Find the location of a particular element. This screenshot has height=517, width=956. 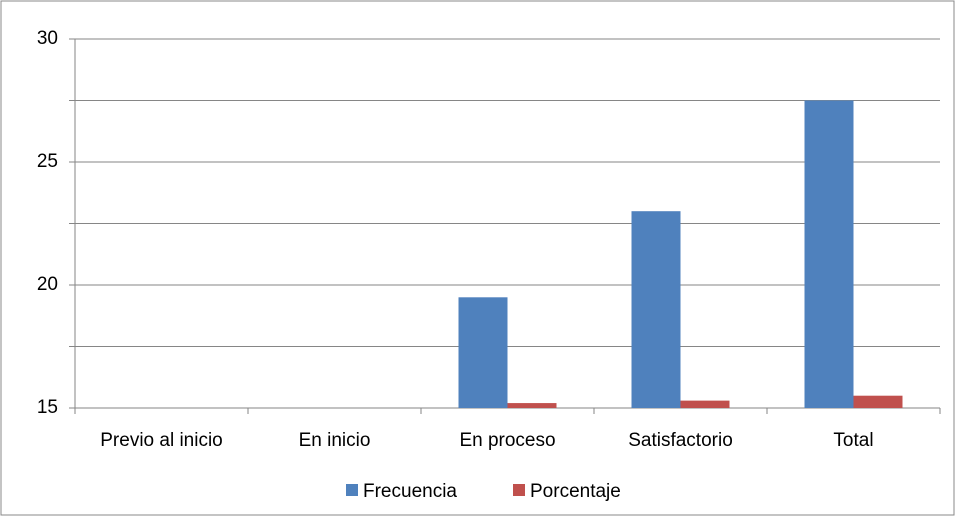

legend-label: Frecuencia is located at coordinates (410, 491).